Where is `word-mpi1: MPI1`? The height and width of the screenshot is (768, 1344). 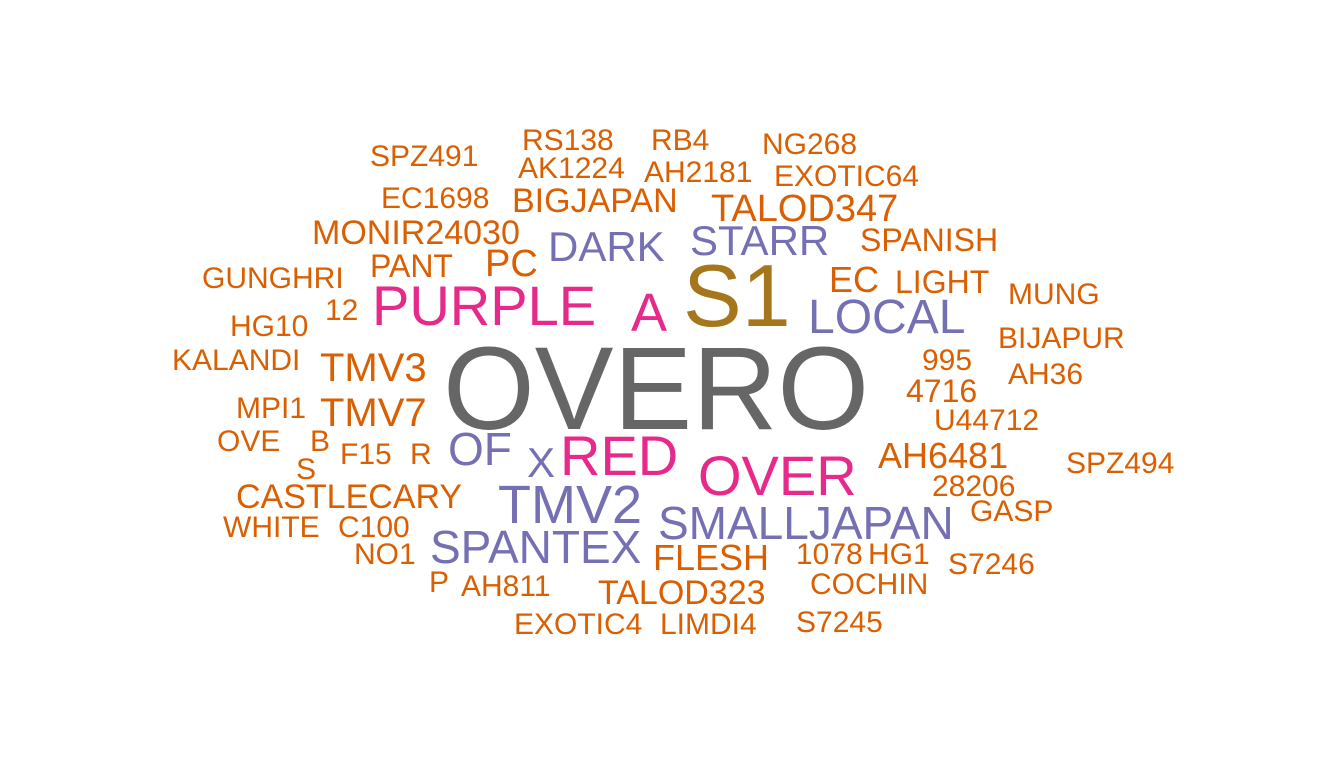 word-mpi1: MPI1 is located at coordinates (271, 408).